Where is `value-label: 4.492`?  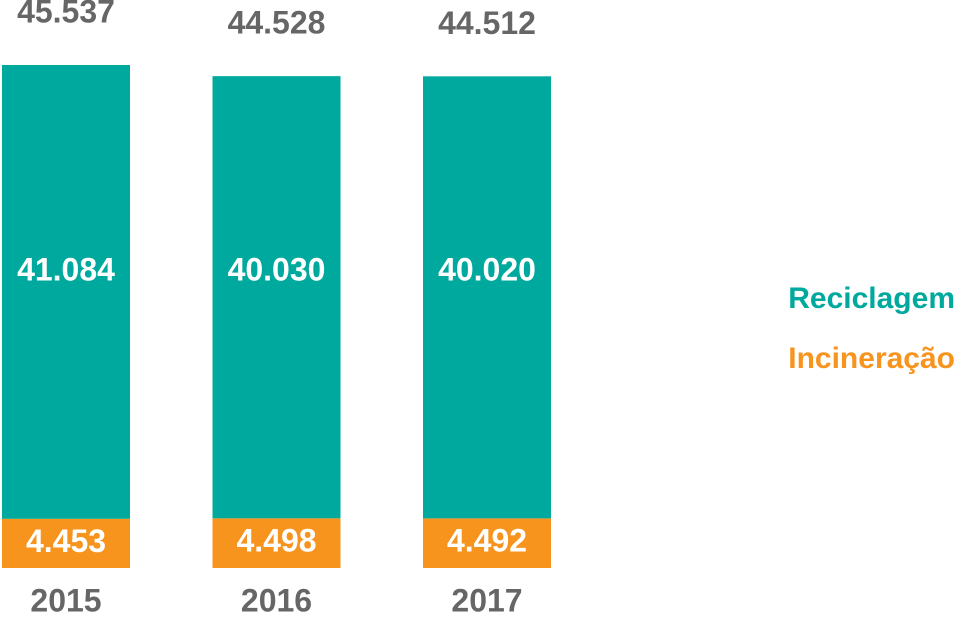 value-label: 4.492 is located at coordinates (487, 541).